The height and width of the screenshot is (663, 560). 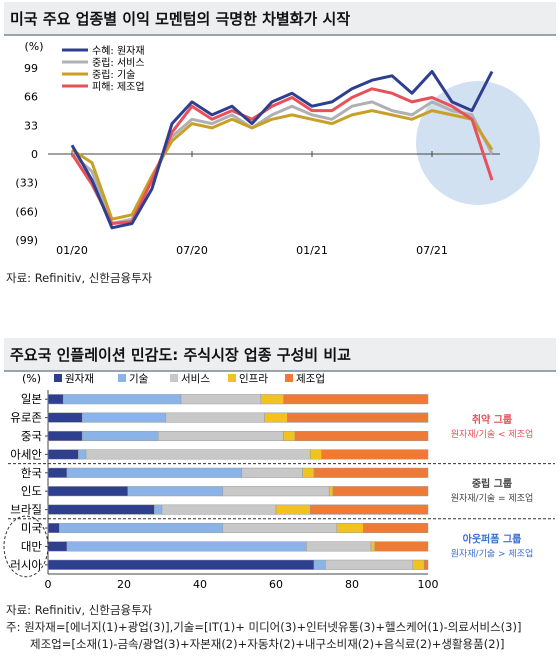 I want to click on x-tick-label: 40, so click(x=200, y=584).